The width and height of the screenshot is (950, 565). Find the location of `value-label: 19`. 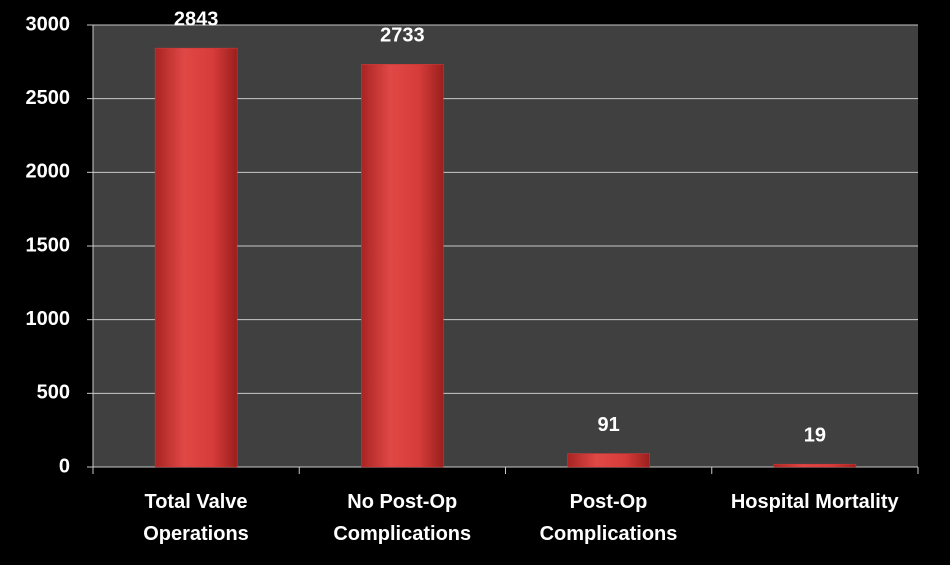

value-label: 19 is located at coordinates (815, 435).